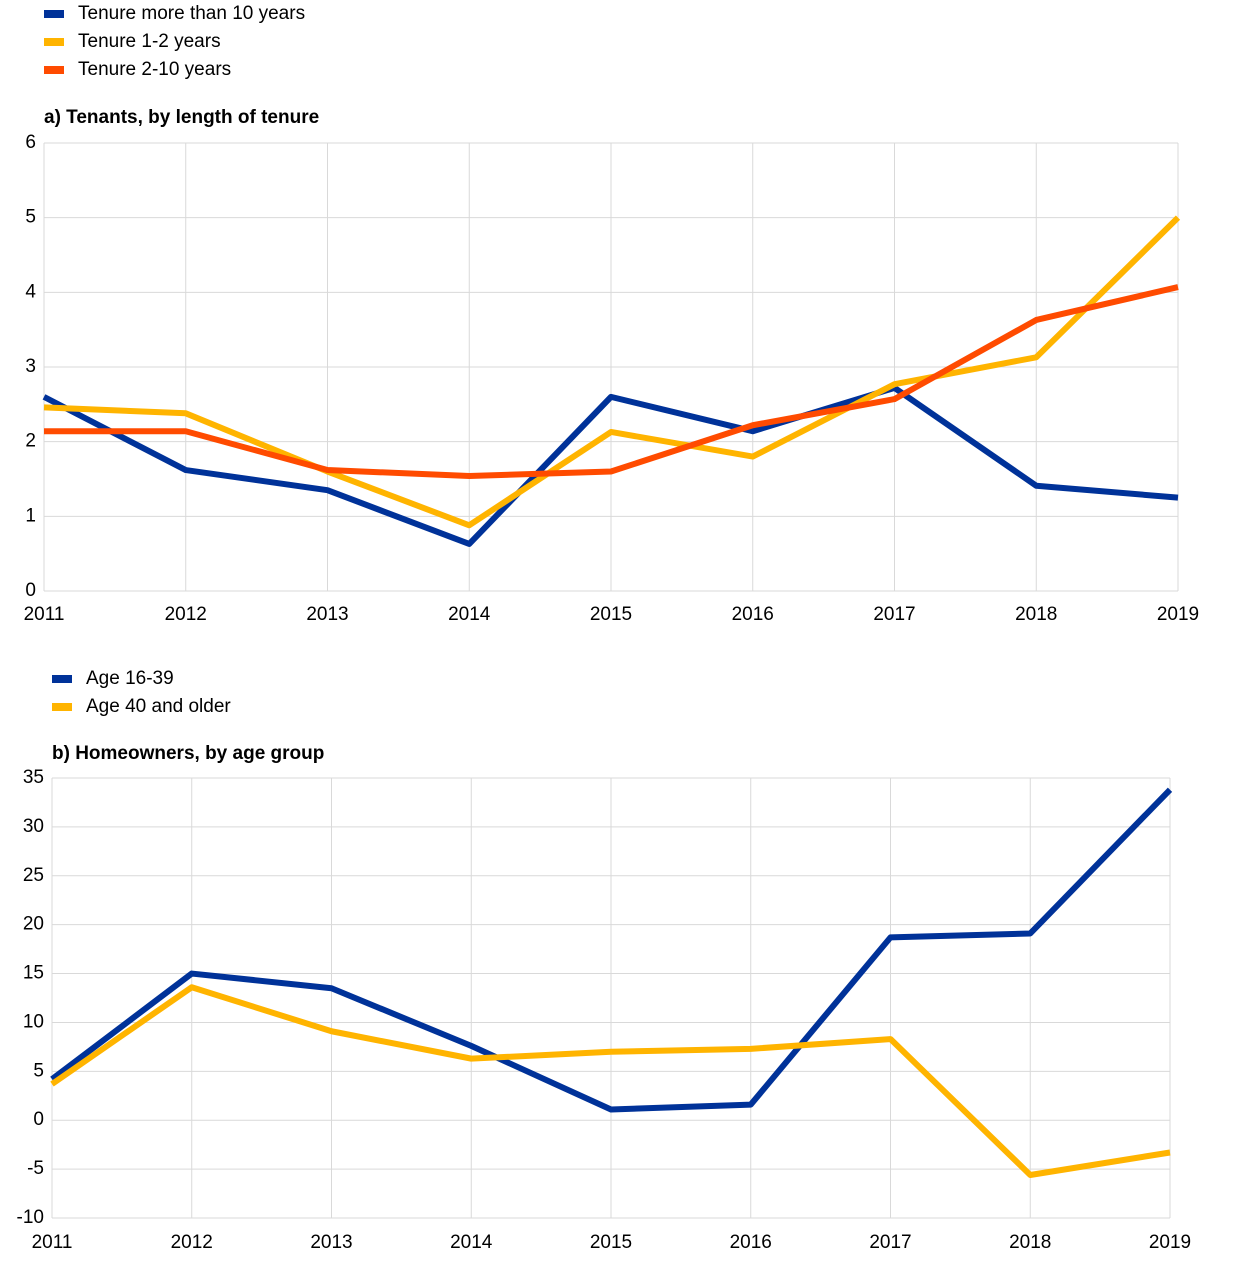 The height and width of the screenshot is (1264, 1240). I want to click on y-tick-label: 3, so click(30, 366).